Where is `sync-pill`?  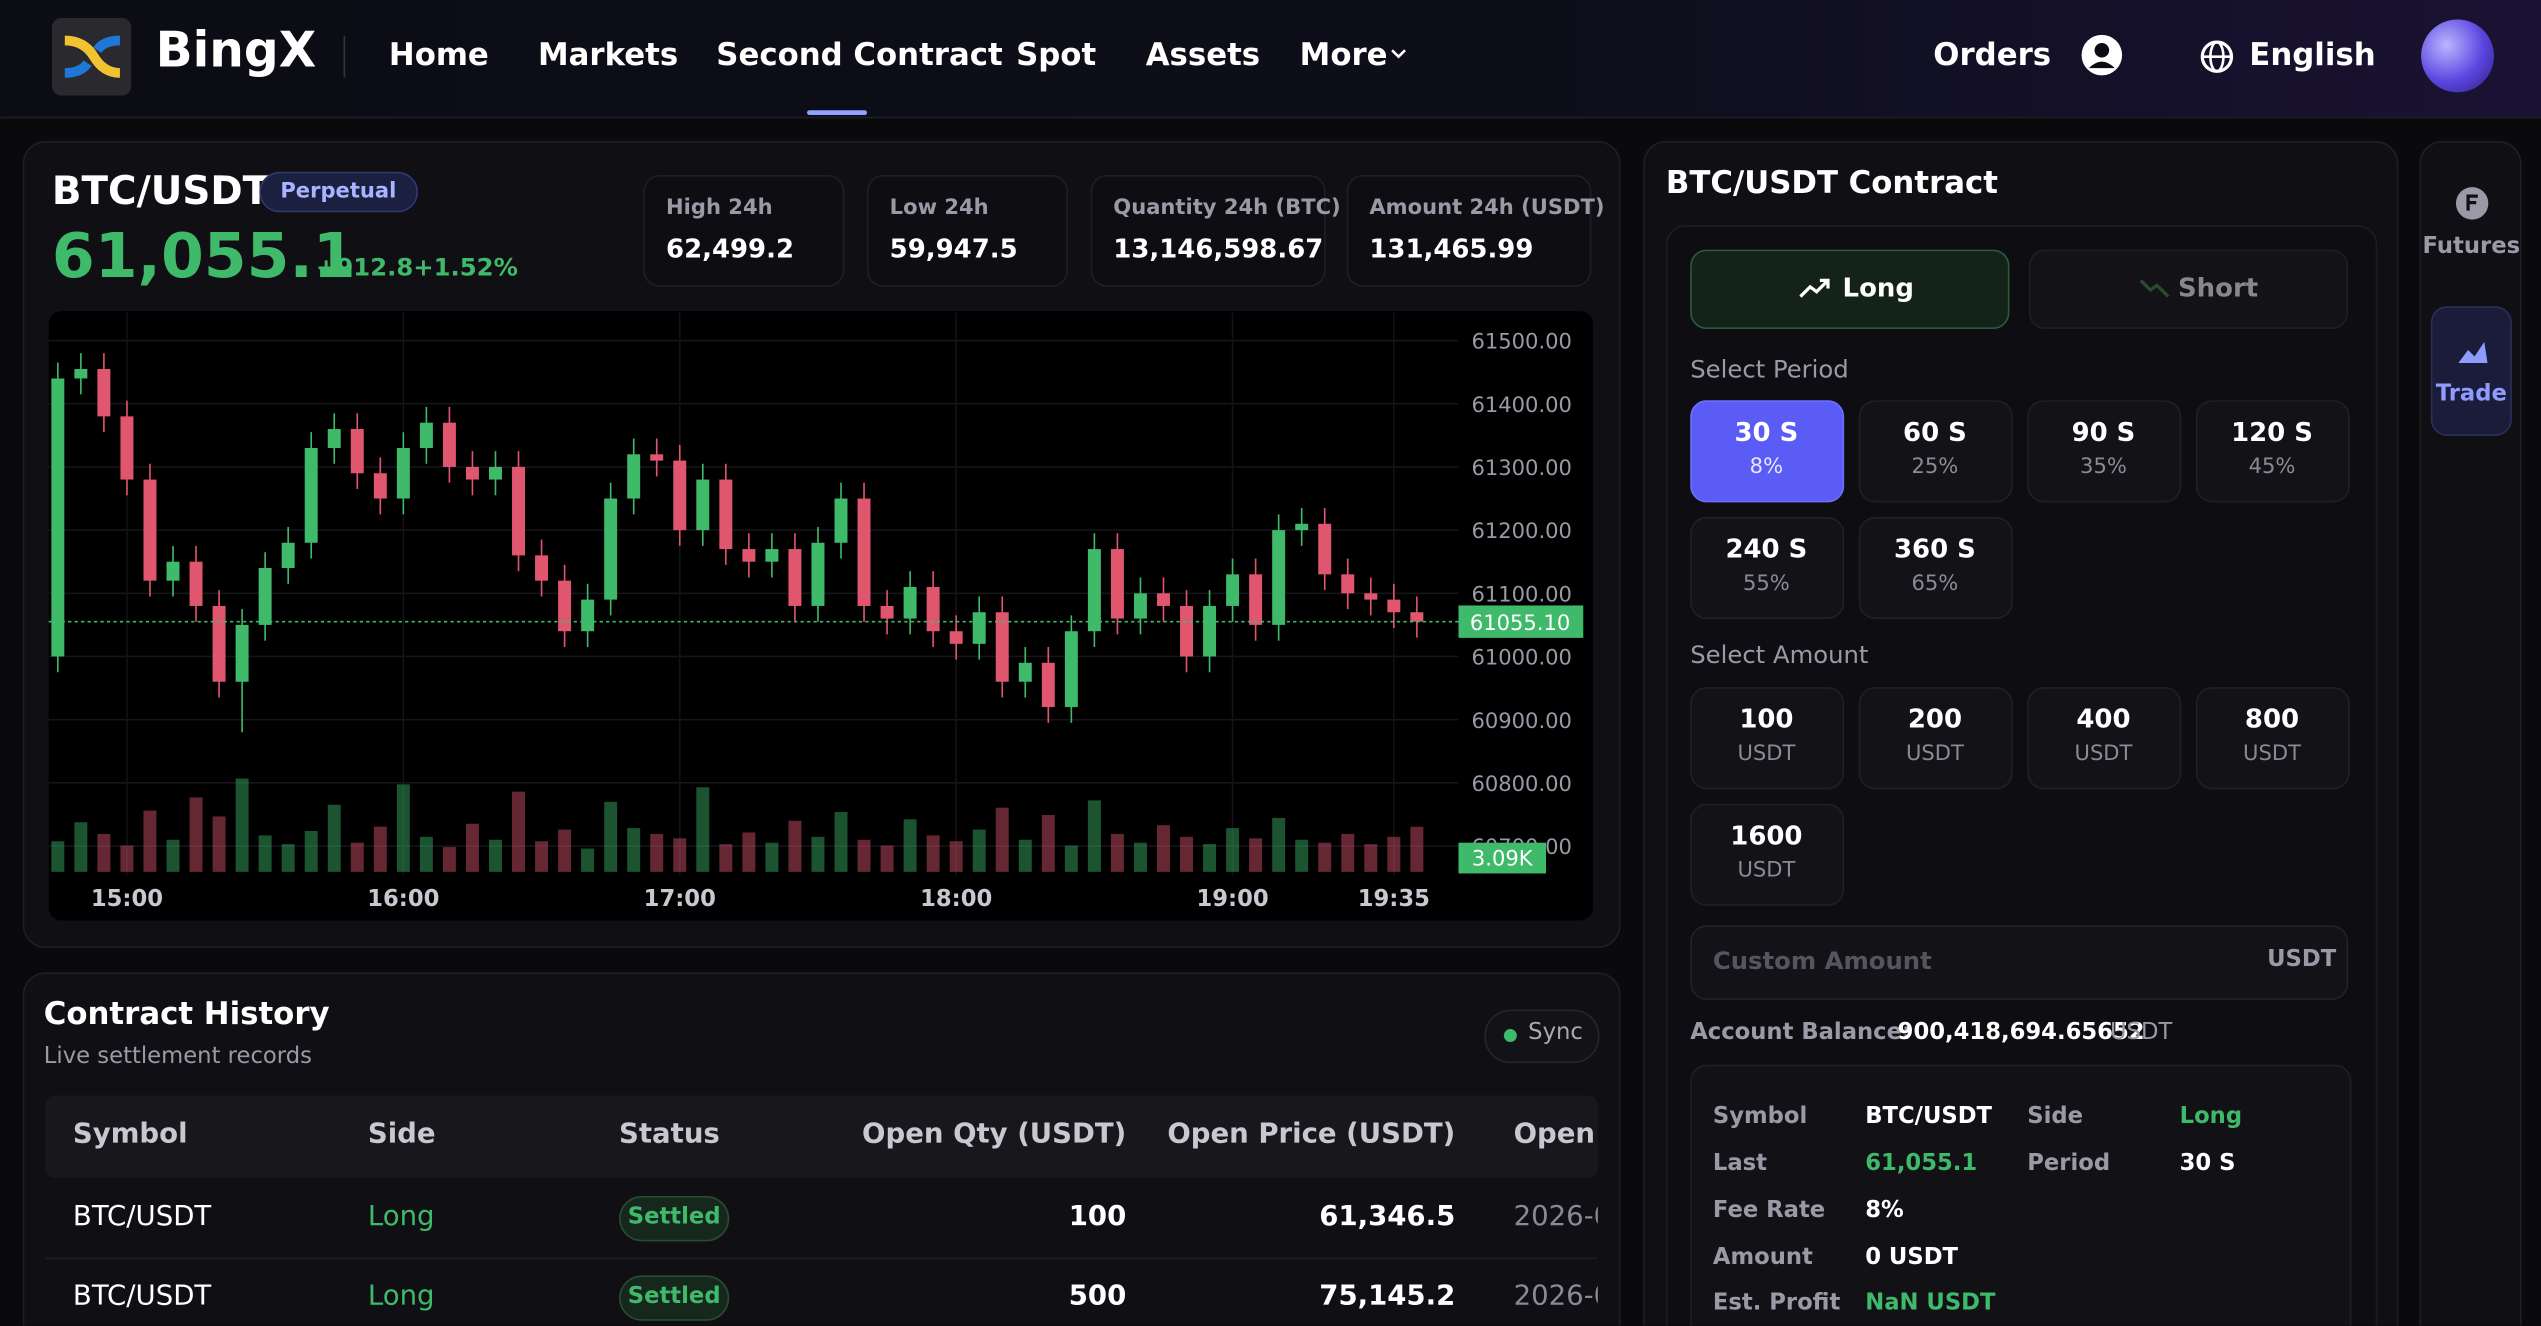 sync-pill is located at coordinates (1542, 1036).